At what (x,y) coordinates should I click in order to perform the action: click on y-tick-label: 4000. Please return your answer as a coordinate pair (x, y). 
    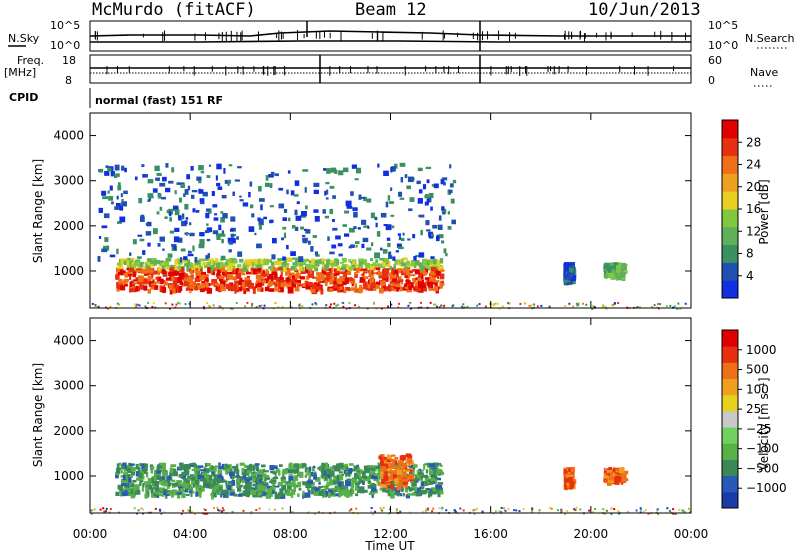
    Looking at the image, I should click on (68, 136).